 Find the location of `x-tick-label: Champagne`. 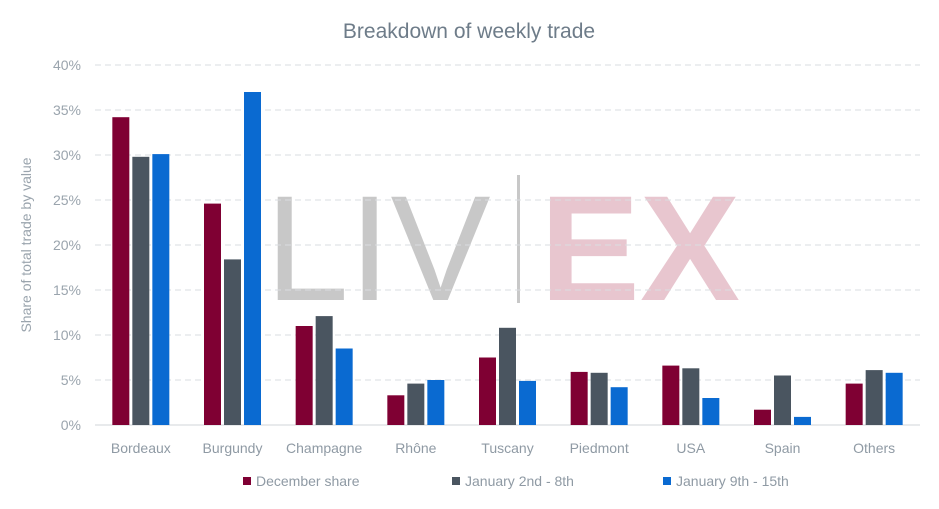

x-tick-label: Champagne is located at coordinates (324, 448).